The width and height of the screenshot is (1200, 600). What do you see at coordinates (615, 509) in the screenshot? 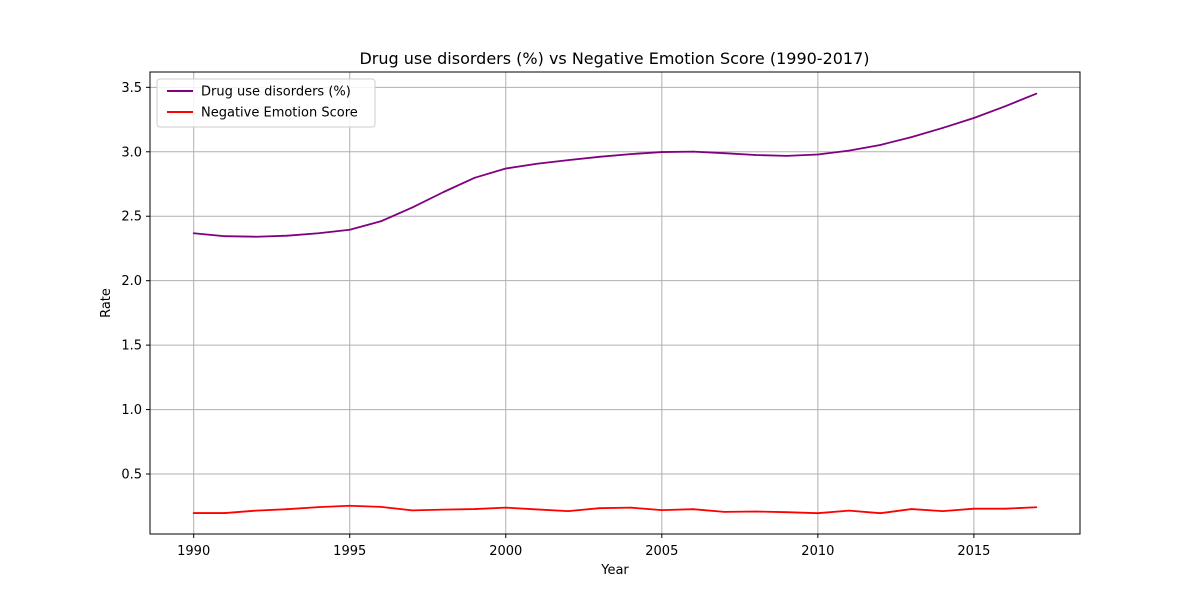
I see `series-line-negative-emotion-score` at bounding box center [615, 509].